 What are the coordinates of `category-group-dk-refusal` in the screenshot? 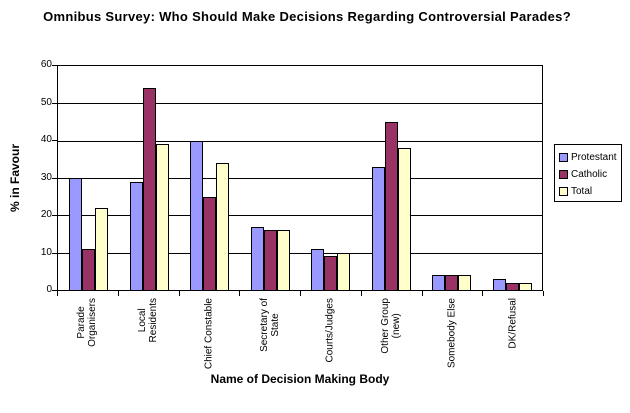 It's located at (512, 178).